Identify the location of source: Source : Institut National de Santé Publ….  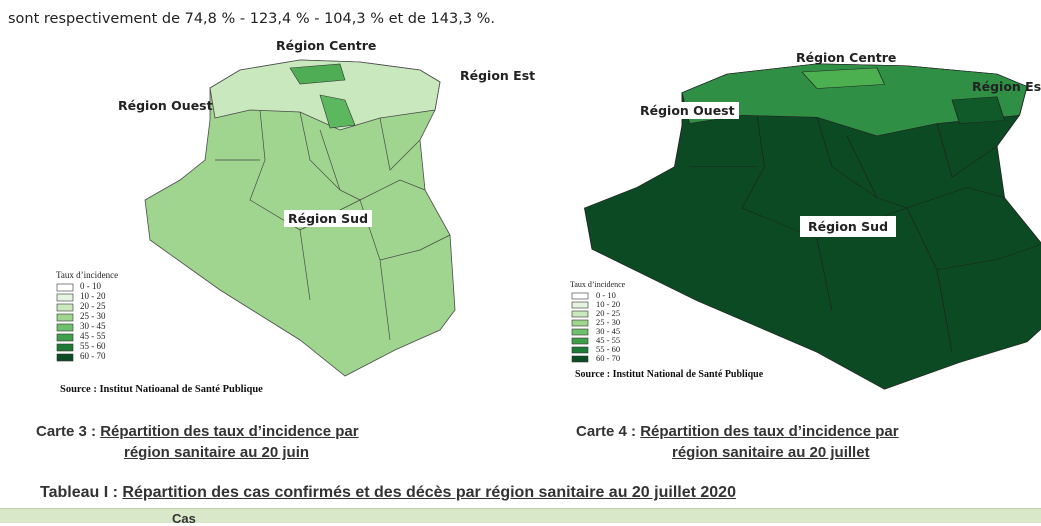
(669, 374).